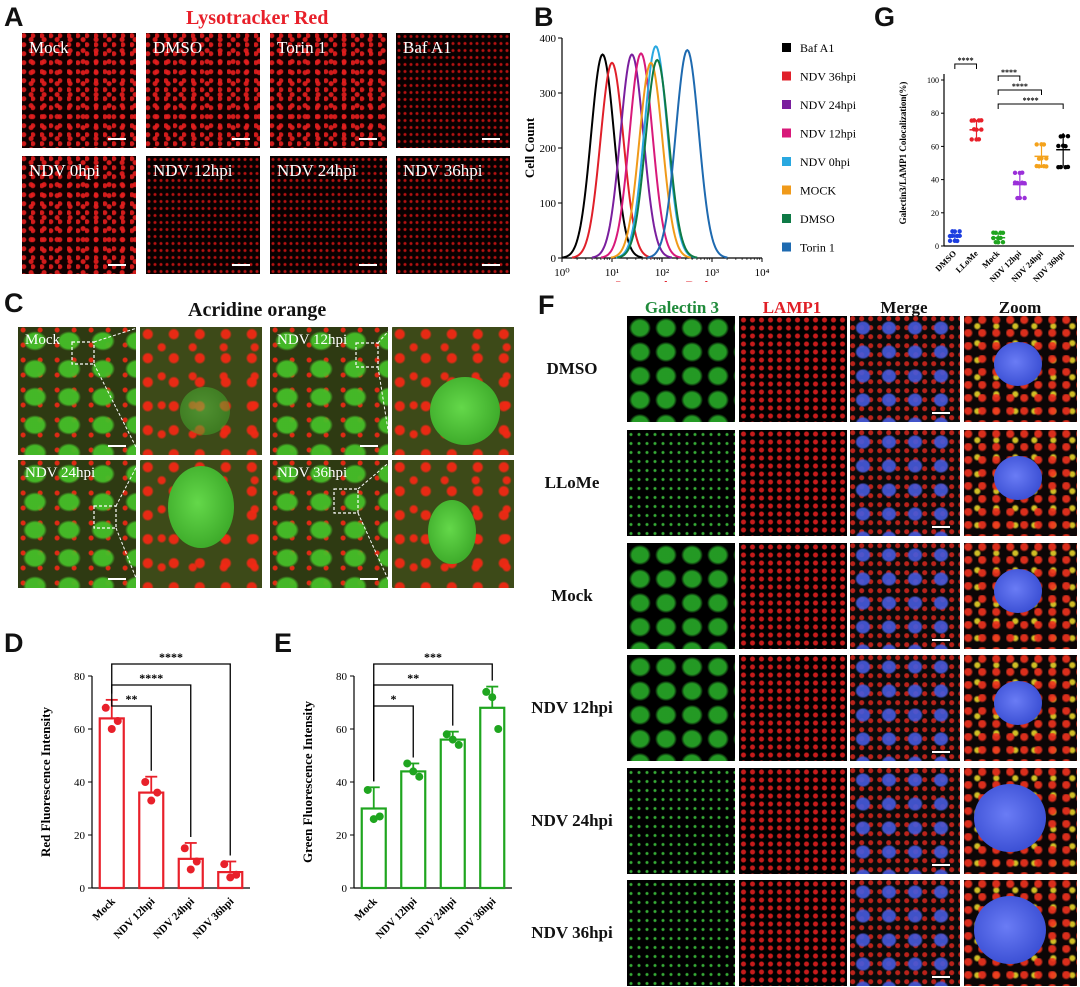 The width and height of the screenshot is (1080, 987). Describe the element at coordinates (681, 933) in the screenshot. I see `micrograph-f-galectin3-ndv-36hpi` at that location.